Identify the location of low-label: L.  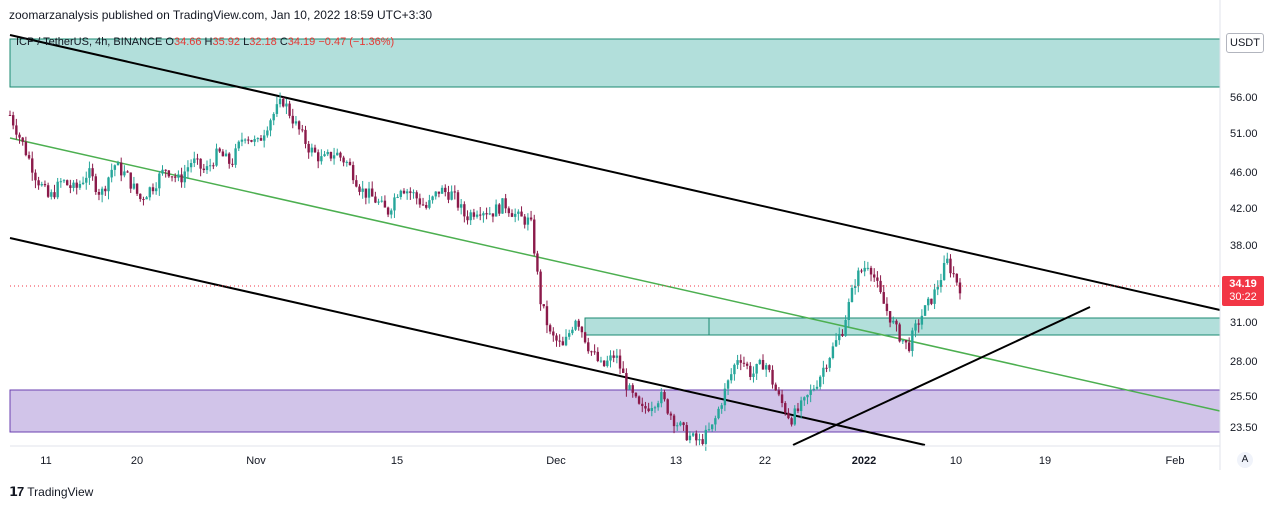
(246, 42).